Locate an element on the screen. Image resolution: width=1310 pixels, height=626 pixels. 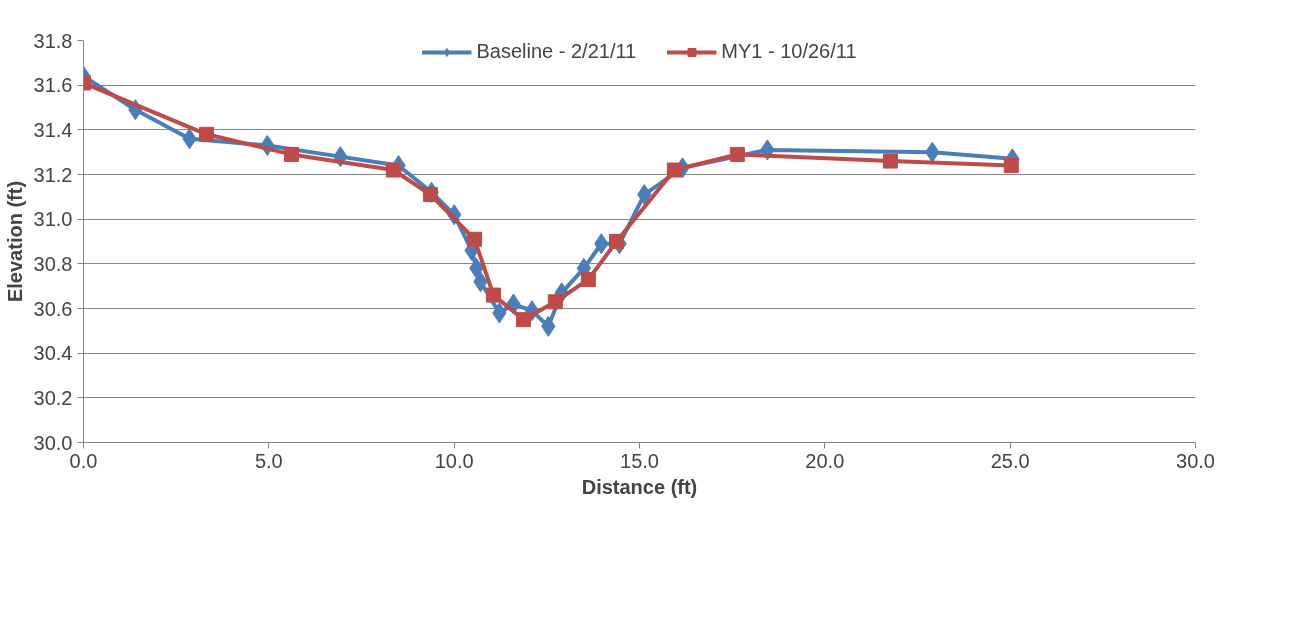
x-tick-label: 30.0 is located at coordinates (1195, 460).